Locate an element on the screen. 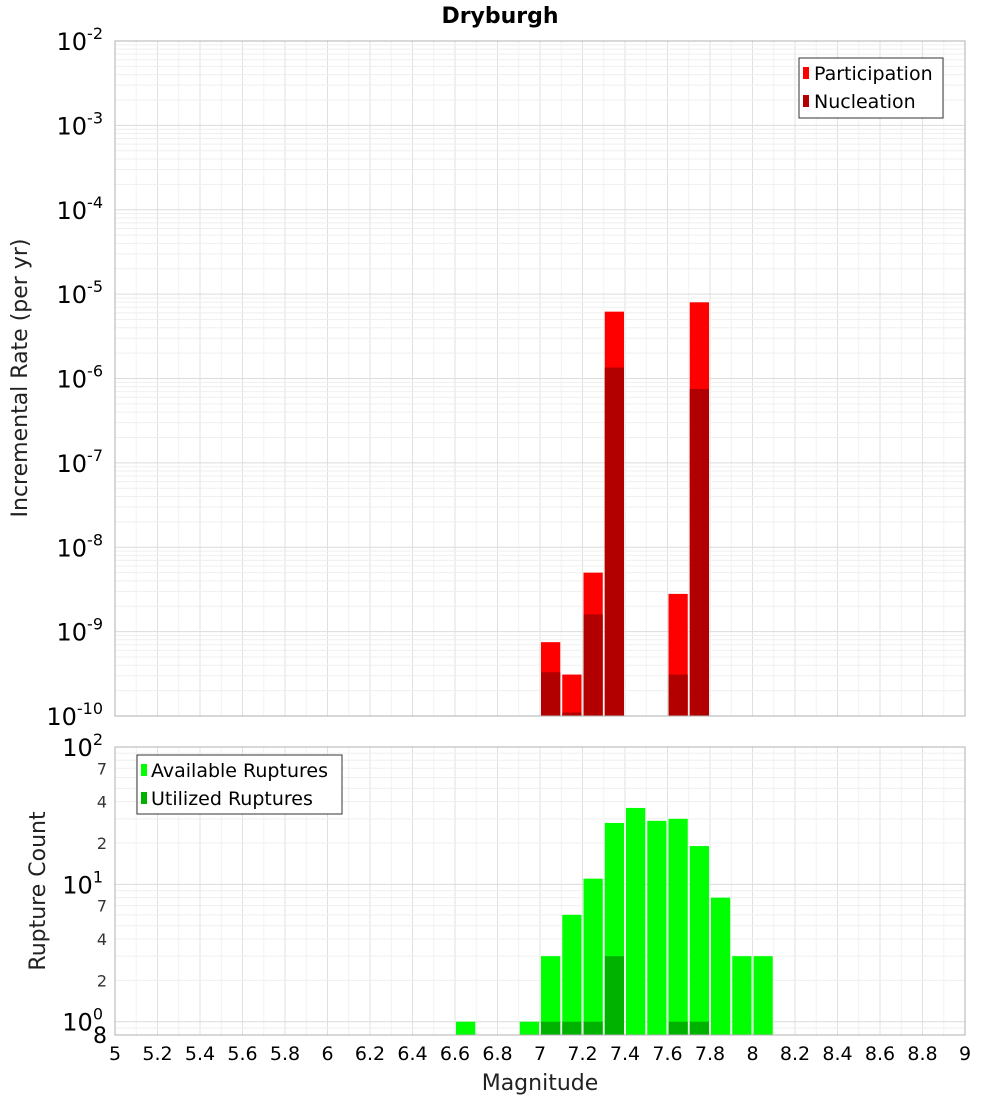 Image resolution: width=1000 pixels, height=1100 pixels. legend-label-utilized-ruptures: Utilized Ruptures is located at coordinates (232, 799).